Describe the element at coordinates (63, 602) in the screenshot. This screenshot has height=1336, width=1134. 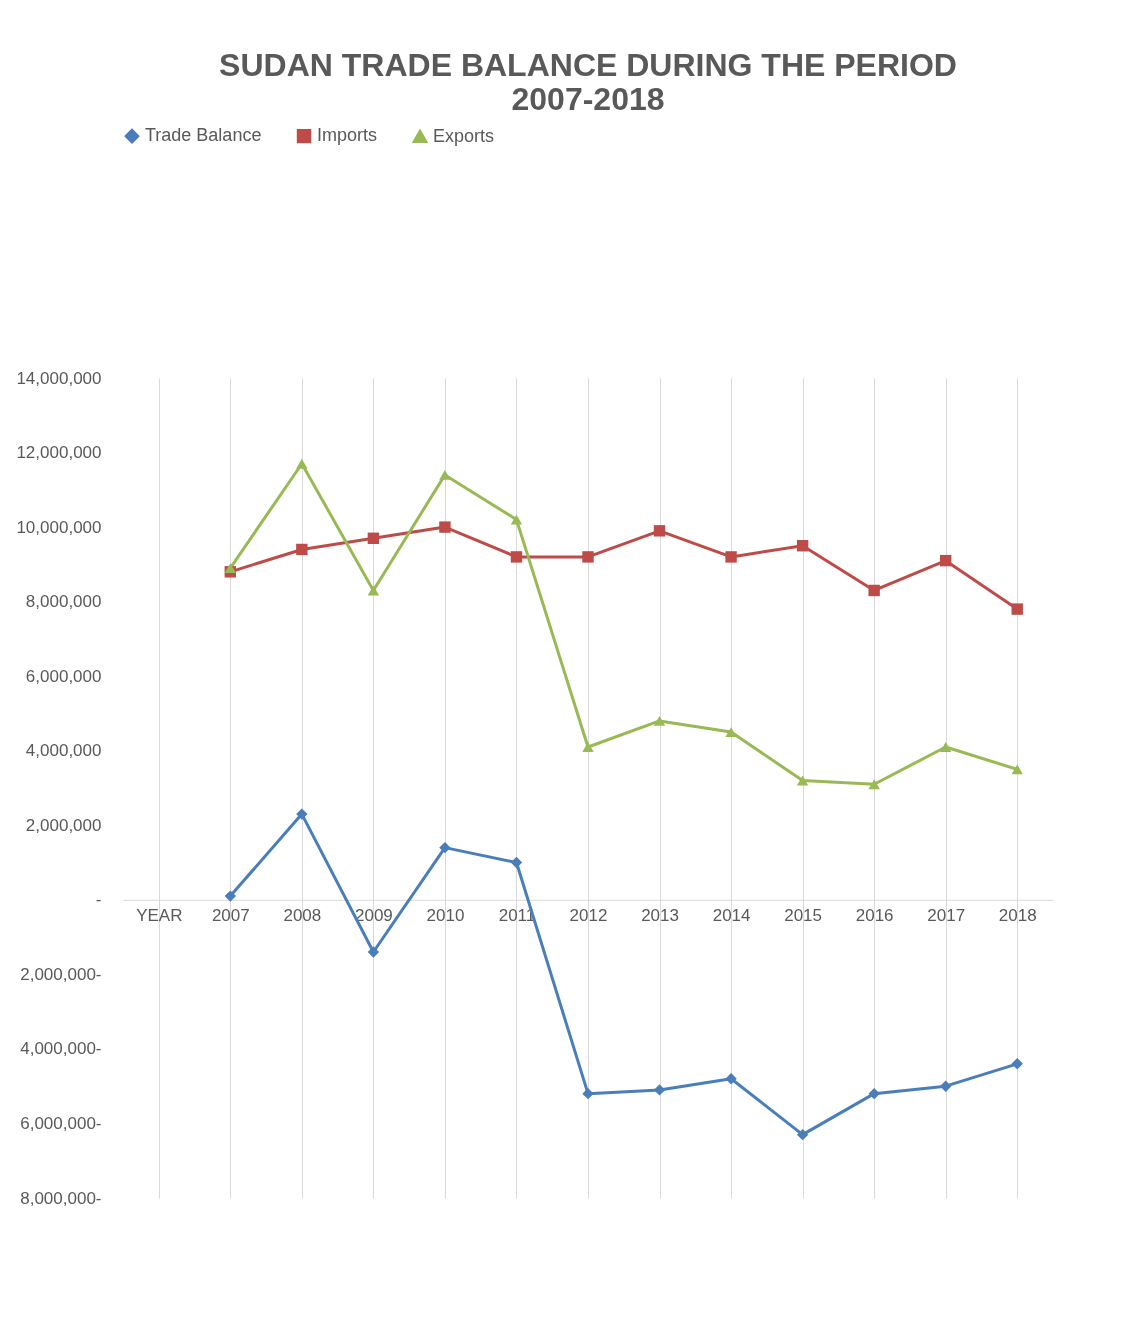
I see `y-tick-label: 8,000,000` at that location.